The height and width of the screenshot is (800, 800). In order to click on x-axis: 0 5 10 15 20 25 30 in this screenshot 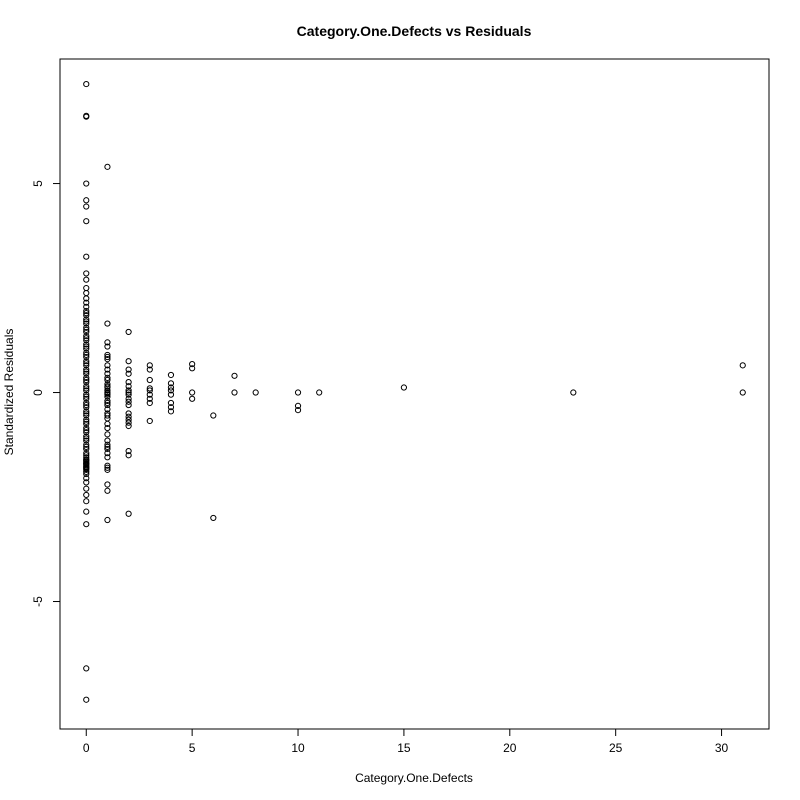, I will do `click(406, 742)`.